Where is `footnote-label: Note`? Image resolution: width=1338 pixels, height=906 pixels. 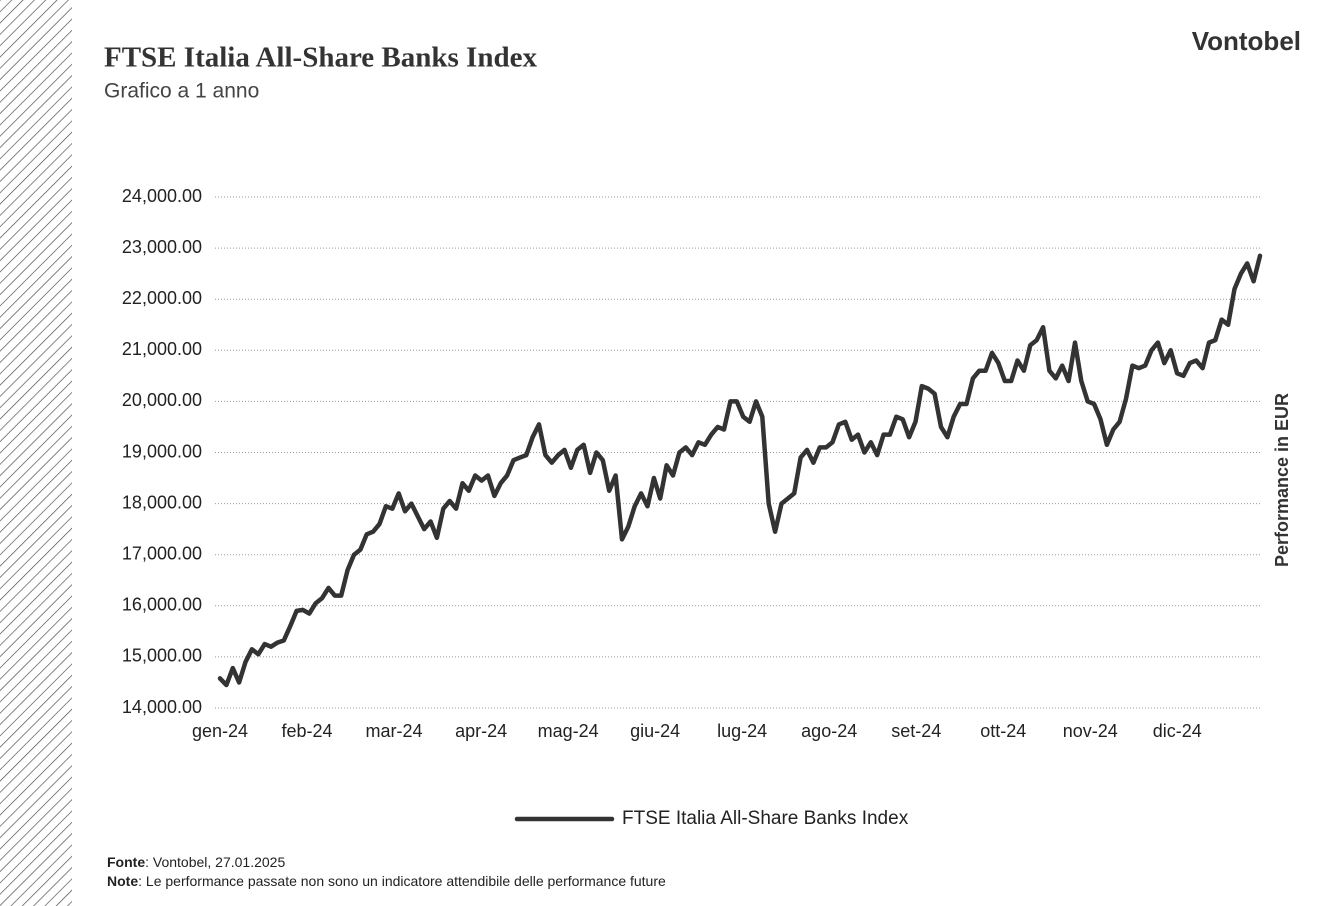 footnote-label: Note is located at coordinates (122, 881).